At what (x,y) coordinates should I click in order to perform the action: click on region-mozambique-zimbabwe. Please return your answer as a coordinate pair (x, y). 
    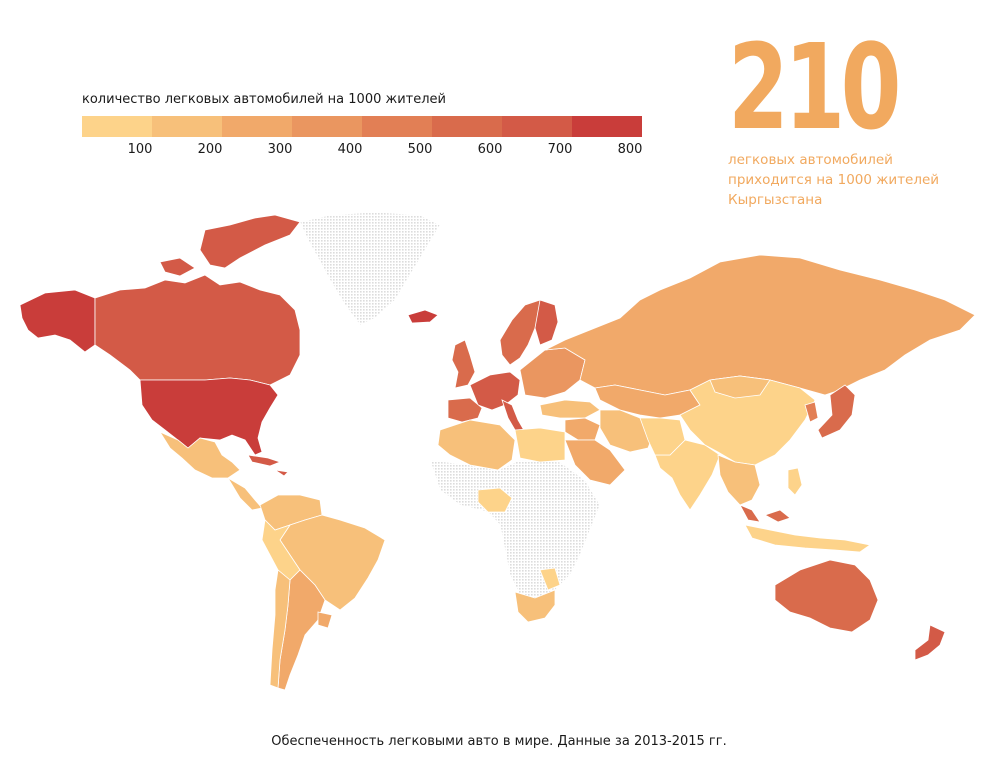
    Looking at the image, I should click on (550, 579).